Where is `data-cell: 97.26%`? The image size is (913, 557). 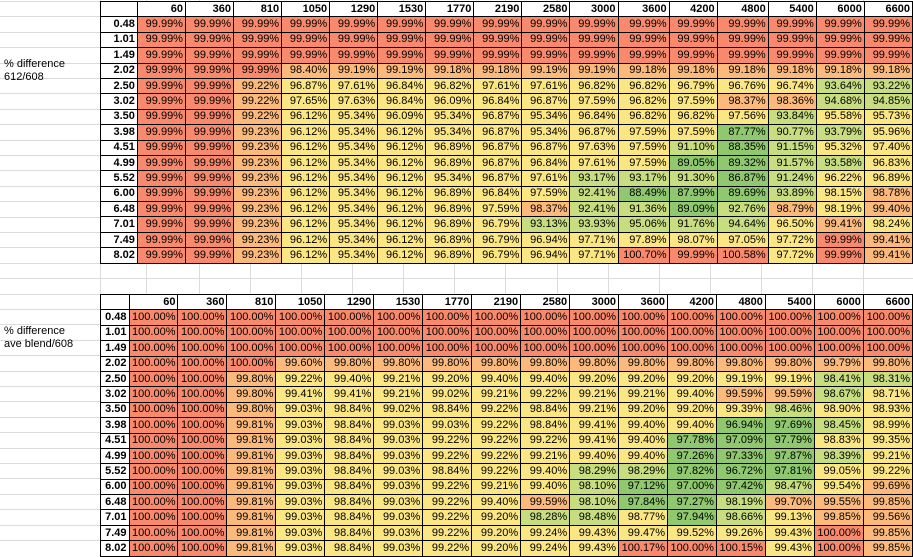
data-cell: 97.26% is located at coordinates (692, 456).